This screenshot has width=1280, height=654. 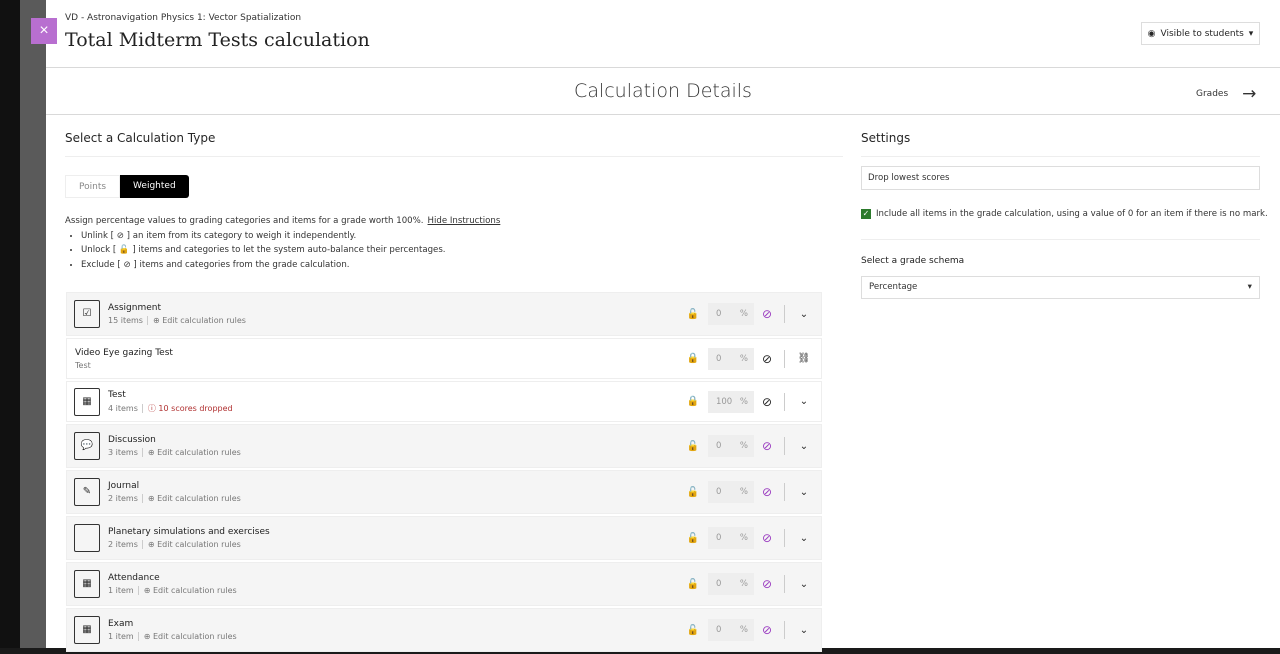 What do you see at coordinates (140, 138) in the screenshot?
I see `calc-type-heading: Select a Calculation Type` at bounding box center [140, 138].